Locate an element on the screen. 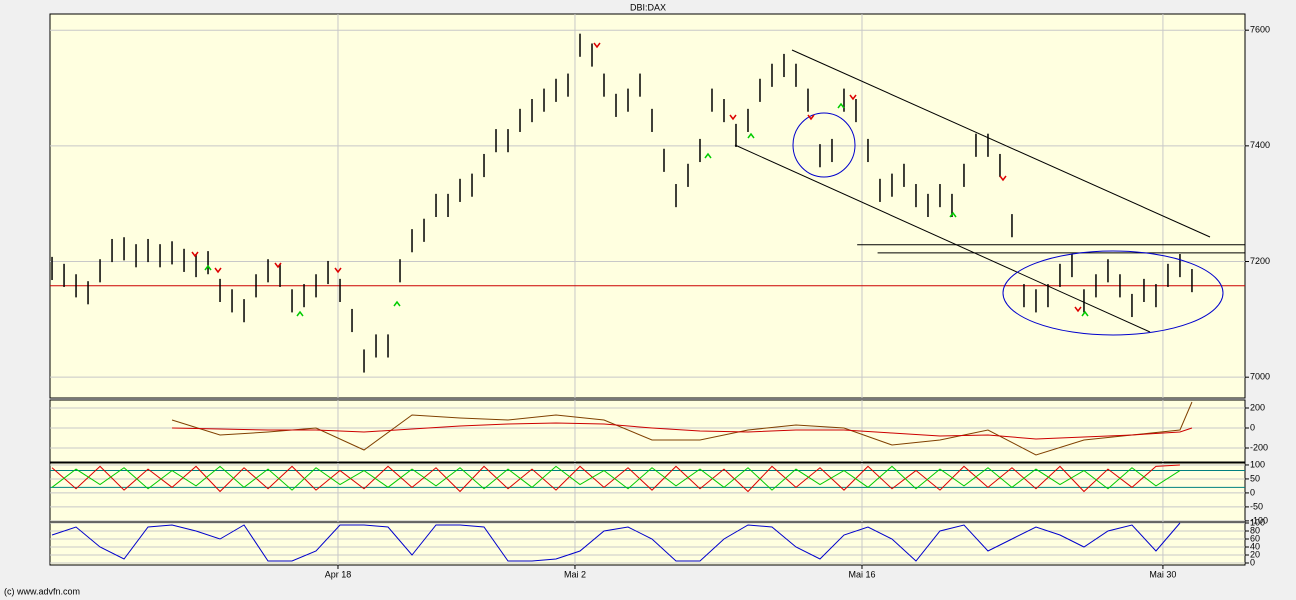 The height and width of the screenshot is (600, 1296). y-tick-label: 50 is located at coordinates (1255, 478).